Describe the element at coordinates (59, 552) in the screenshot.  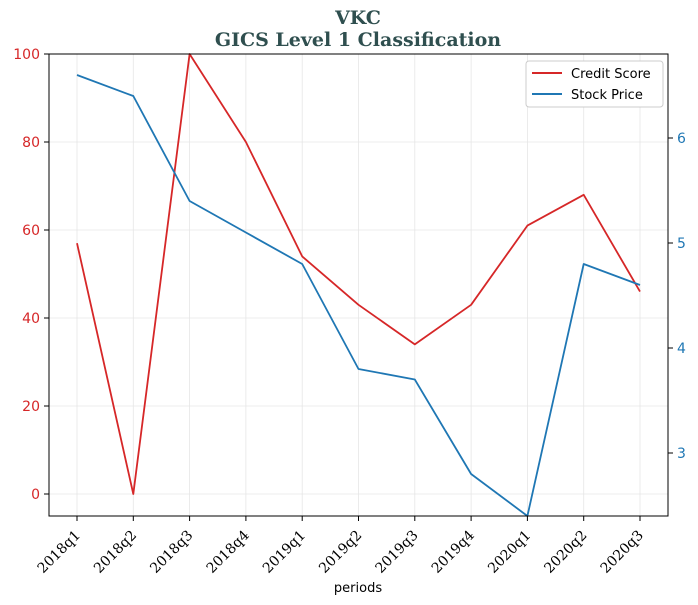
I see `x-tick-label: 2018q1` at that location.